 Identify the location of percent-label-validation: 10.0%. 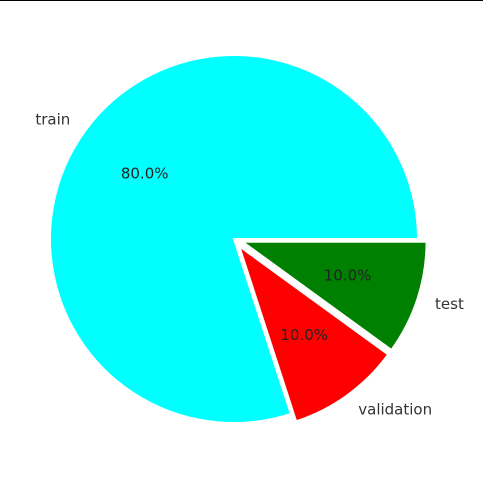
(304, 335).